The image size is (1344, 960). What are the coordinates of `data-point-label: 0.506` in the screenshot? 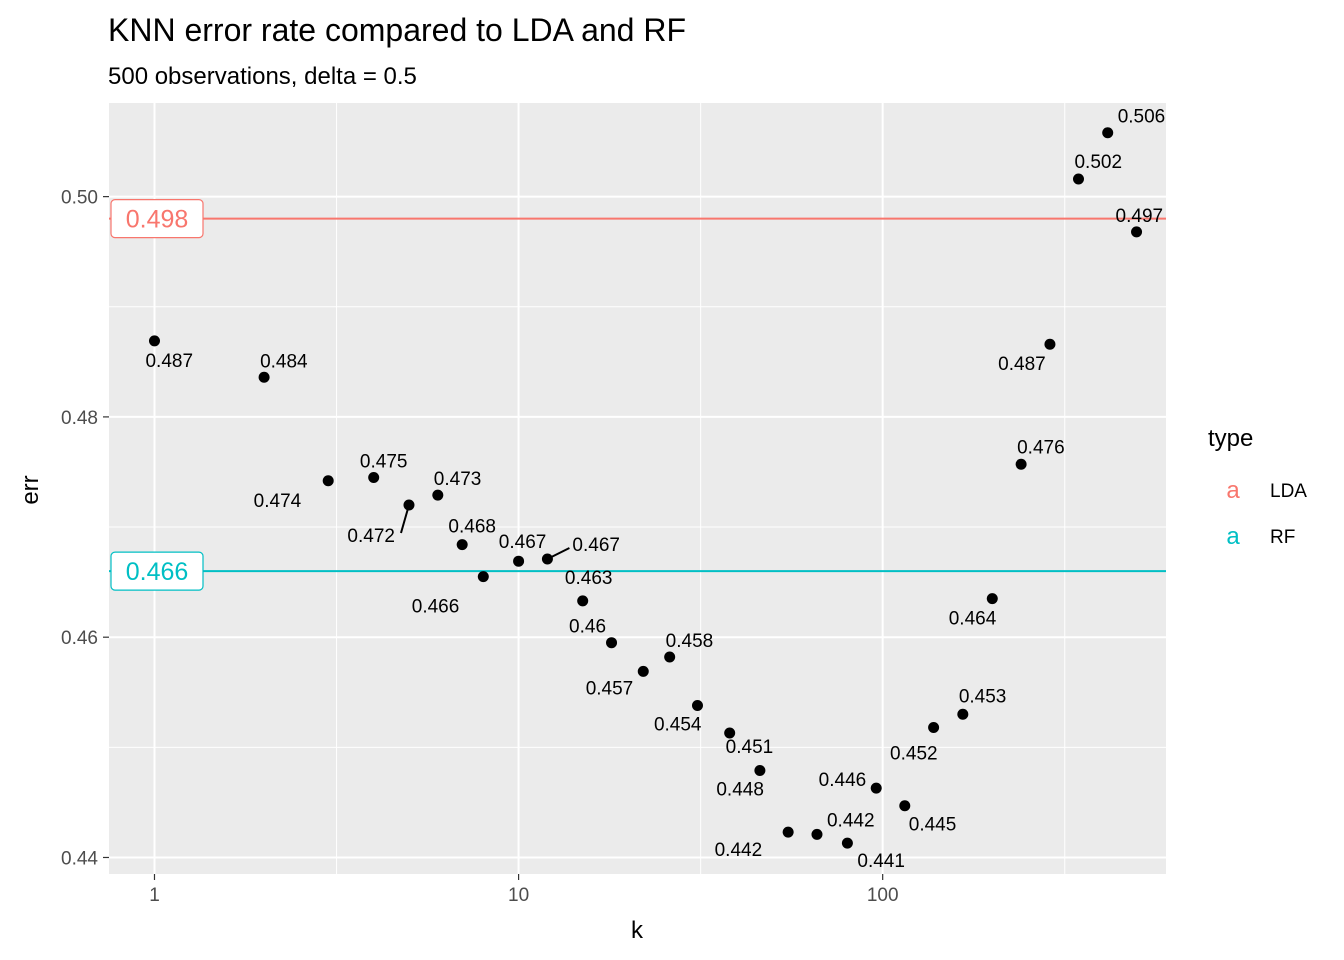 It's located at (1142, 117).